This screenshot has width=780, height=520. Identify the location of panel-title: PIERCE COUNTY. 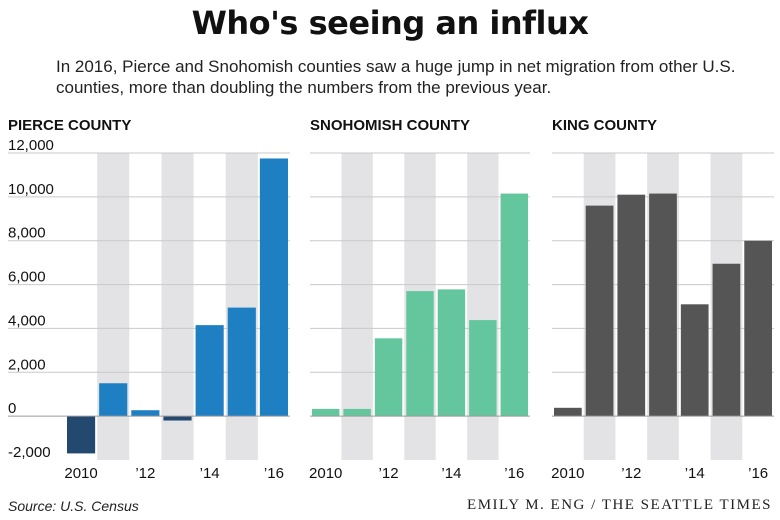
(69, 125).